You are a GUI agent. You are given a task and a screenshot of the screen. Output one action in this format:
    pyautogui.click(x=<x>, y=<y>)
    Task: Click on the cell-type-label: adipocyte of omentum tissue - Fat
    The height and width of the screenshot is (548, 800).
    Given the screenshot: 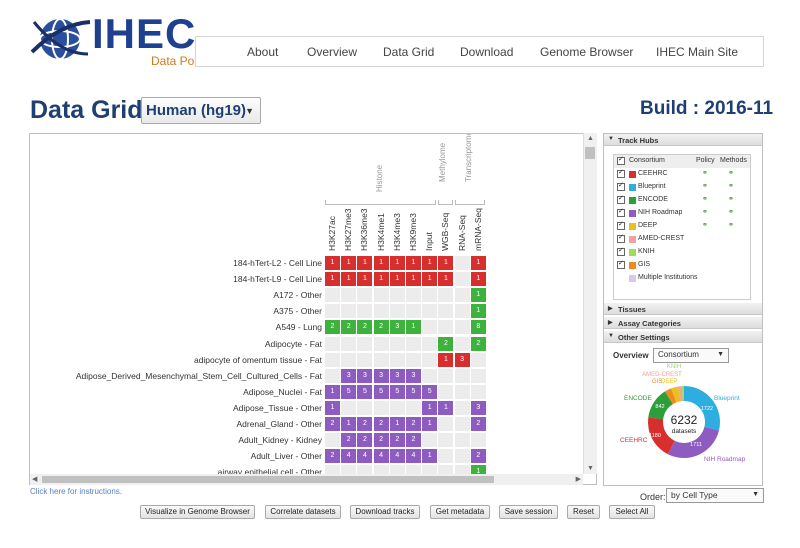 What is the action you would take?
    pyautogui.click(x=257, y=359)
    